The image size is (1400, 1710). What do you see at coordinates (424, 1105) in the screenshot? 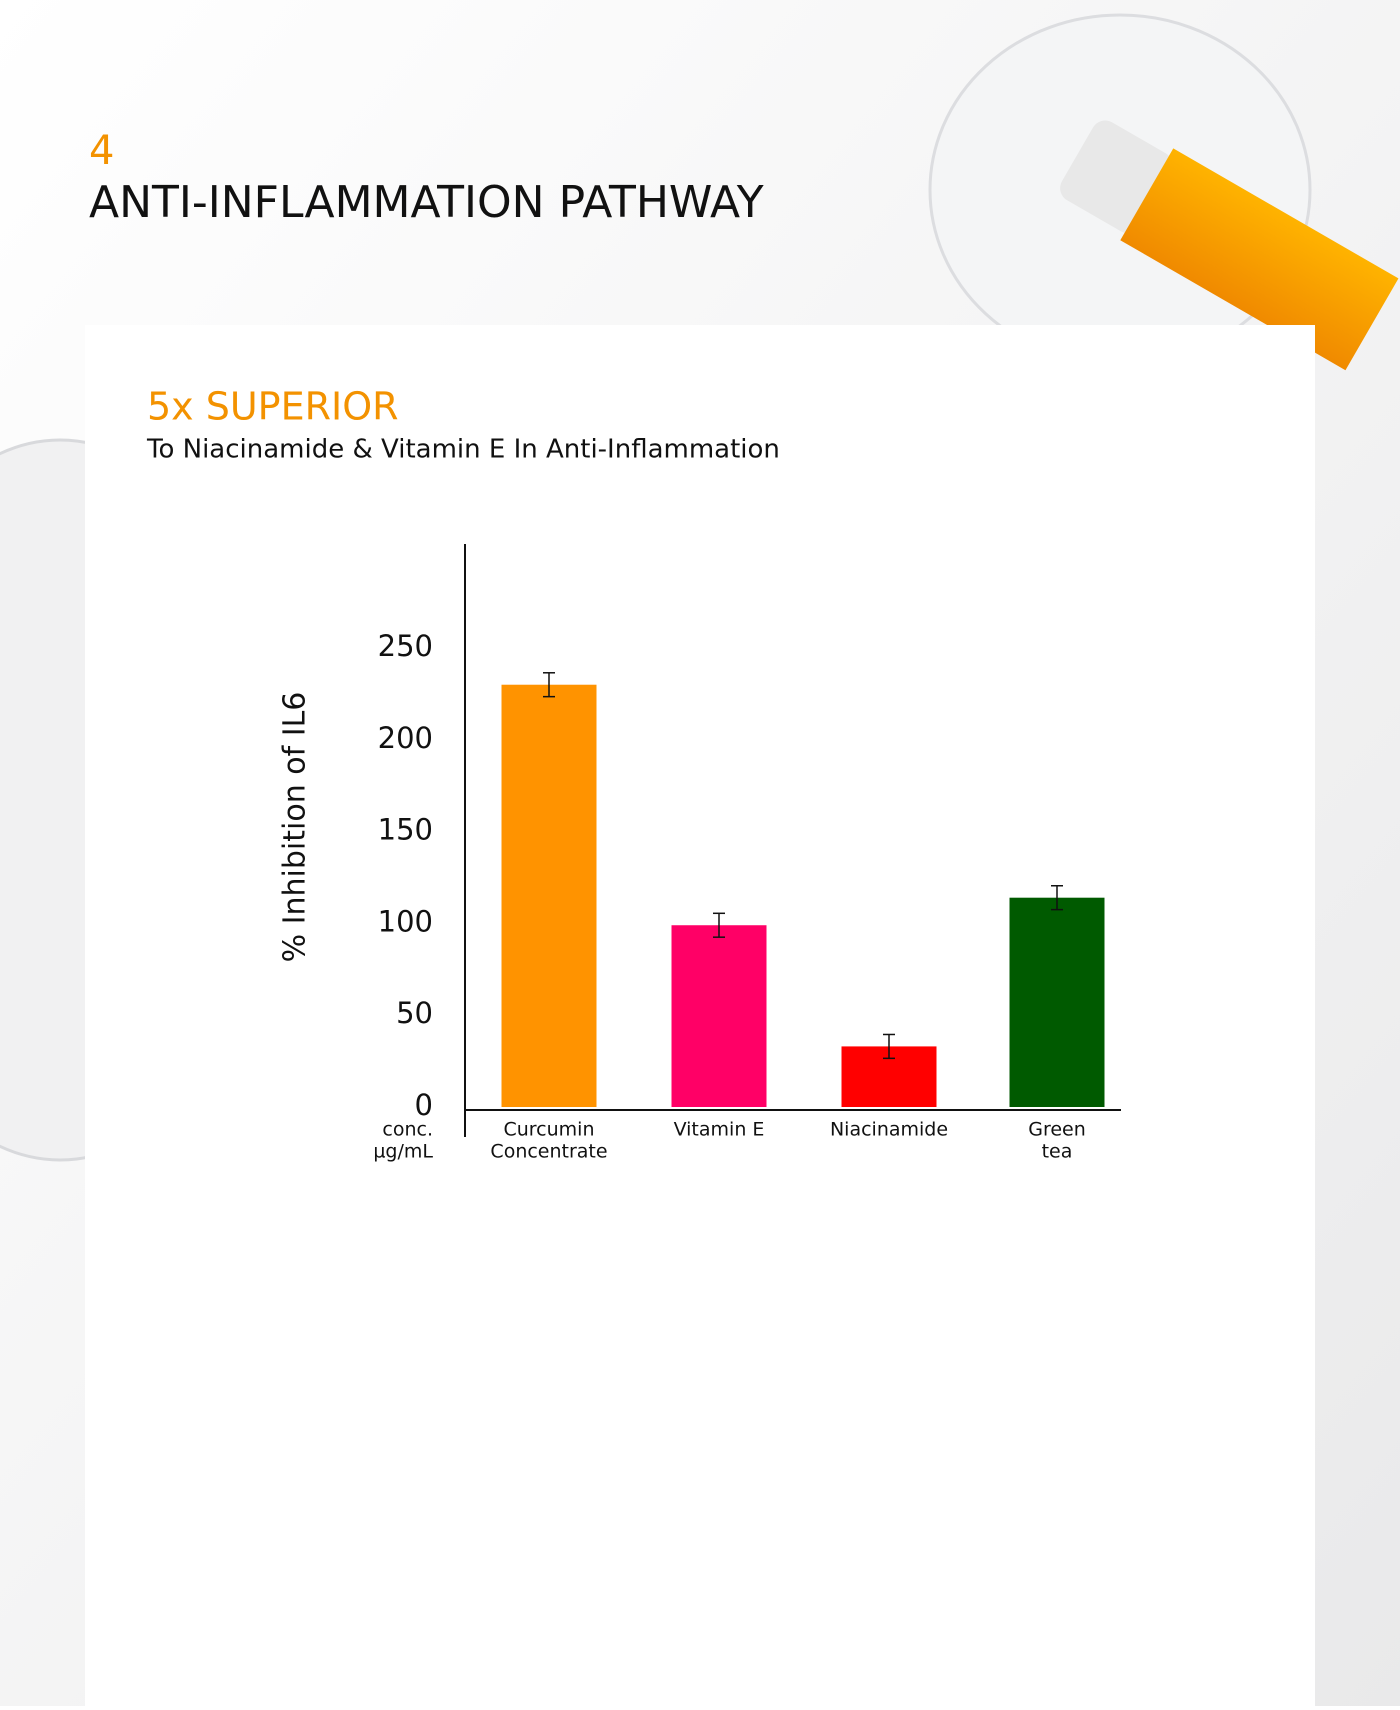
I see `y-tick-label: 0` at bounding box center [424, 1105].